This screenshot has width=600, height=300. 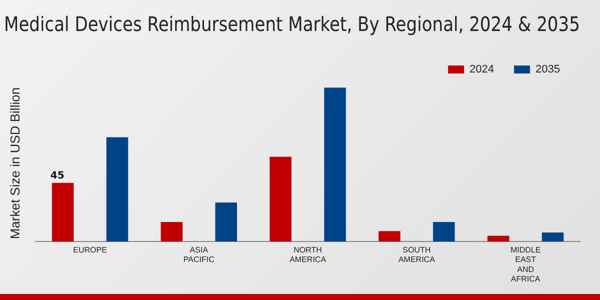 What do you see at coordinates (57, 176) in the screenshot?
I see `data-label: 45` at bounding box center [57, 176].